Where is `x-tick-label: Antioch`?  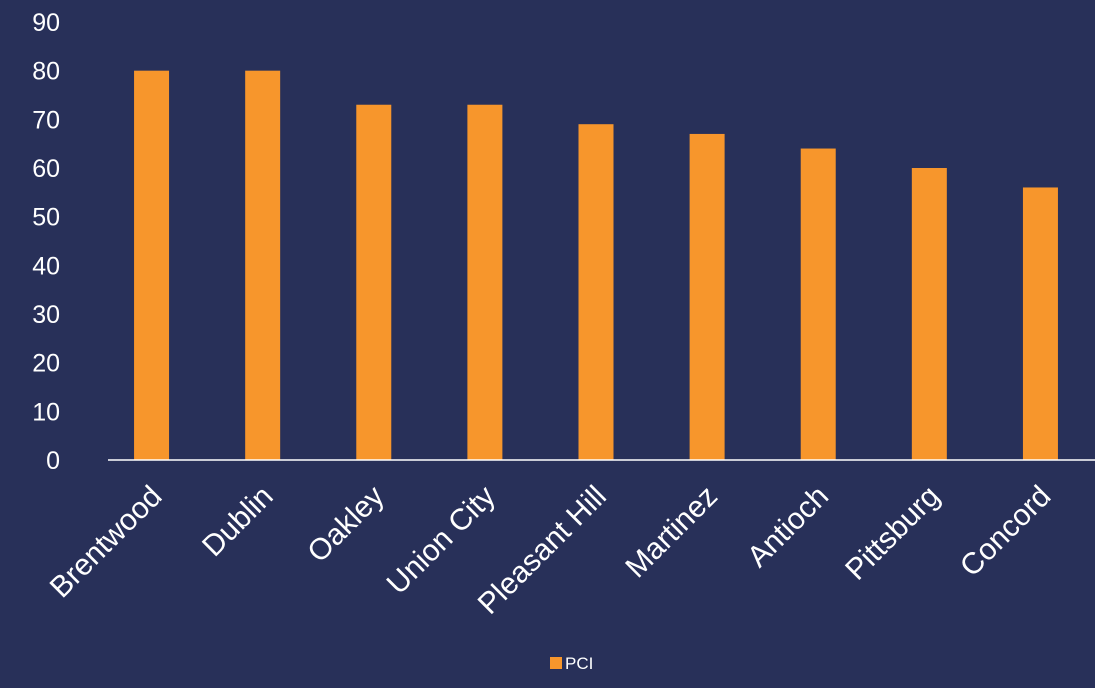
x-tick-label: Antioch is located at coordinates (788, 527).